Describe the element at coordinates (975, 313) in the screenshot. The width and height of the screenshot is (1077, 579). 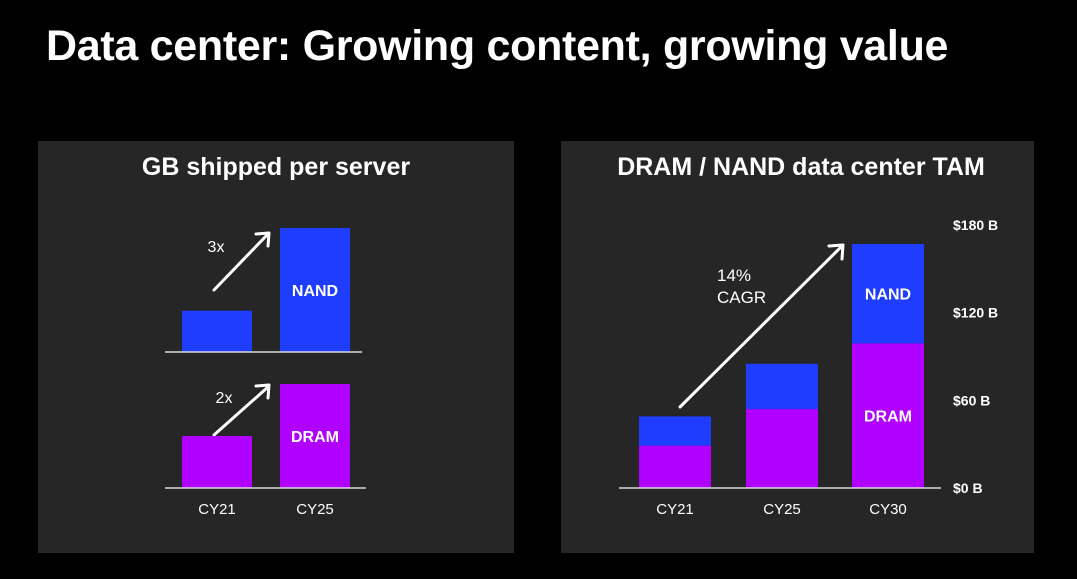
I see `y-tick-label: $120 B` at that location.